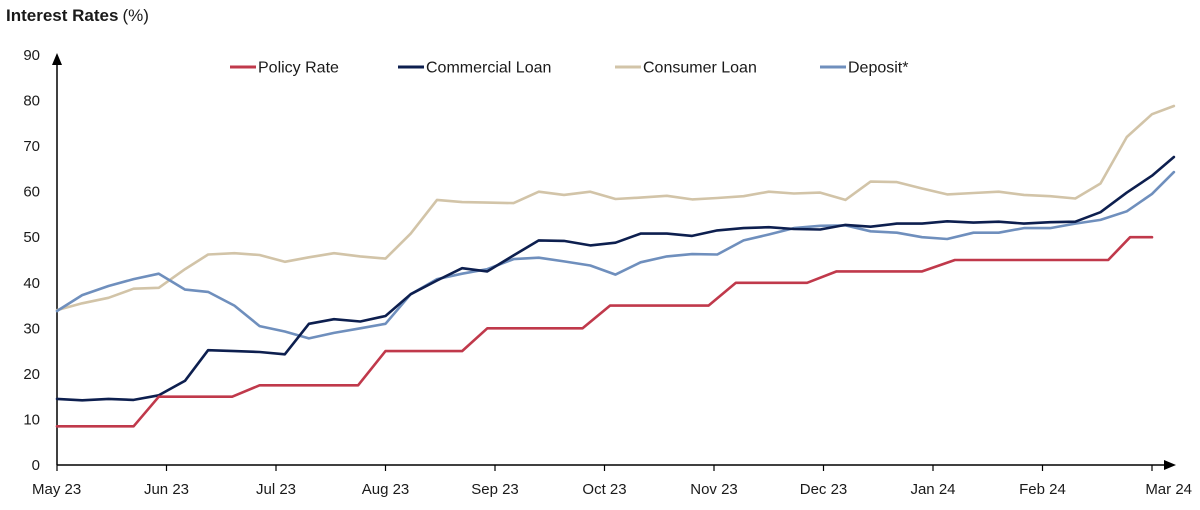 The width and height of the screenshot is (1200, 510). Describe the element at coordinates (276, 489) in the screenshot. I see `x-tick-label: Jul 23` at that location.